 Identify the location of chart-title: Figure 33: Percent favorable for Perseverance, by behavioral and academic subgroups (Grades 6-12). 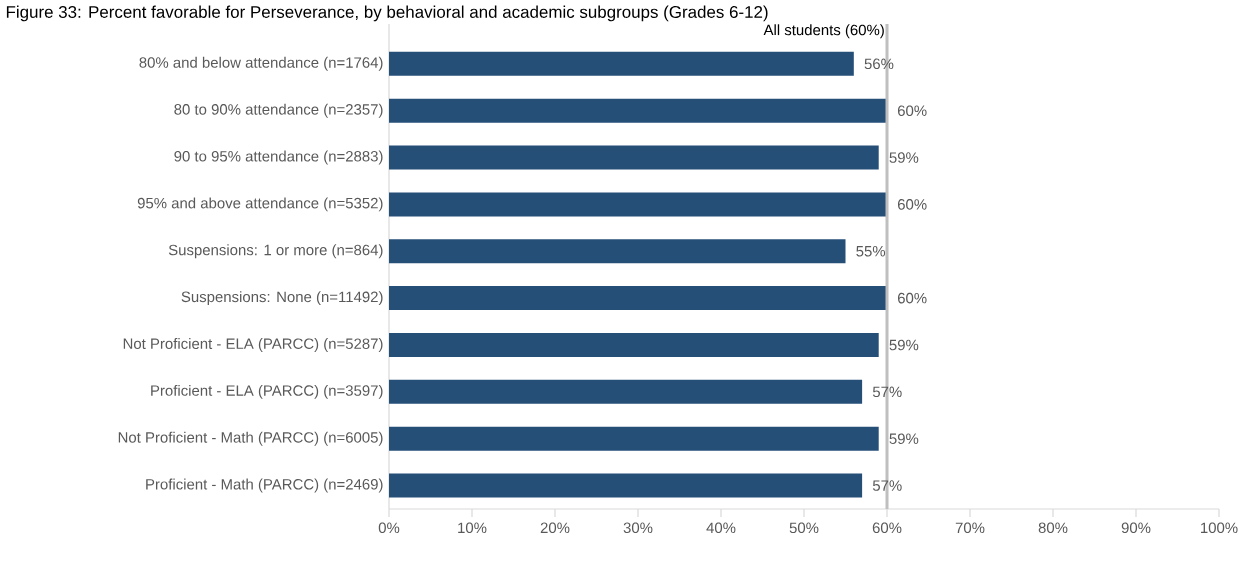
(387, 13).